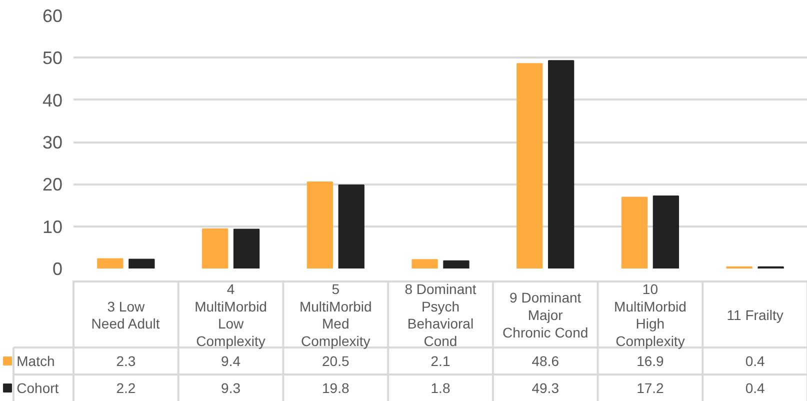 Image resolution: width=807 pixels, height=401 pixels. Describe the element at coordinates (650, 361) in the screenshot. I see `data-label: 16.9` at that location.